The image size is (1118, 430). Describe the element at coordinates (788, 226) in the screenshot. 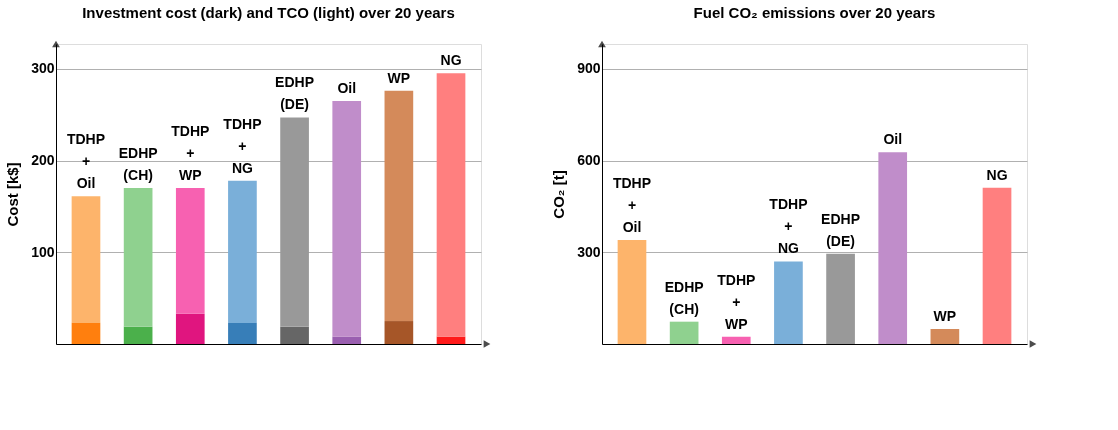

I see `category-label: TDHP + NG` at that location.